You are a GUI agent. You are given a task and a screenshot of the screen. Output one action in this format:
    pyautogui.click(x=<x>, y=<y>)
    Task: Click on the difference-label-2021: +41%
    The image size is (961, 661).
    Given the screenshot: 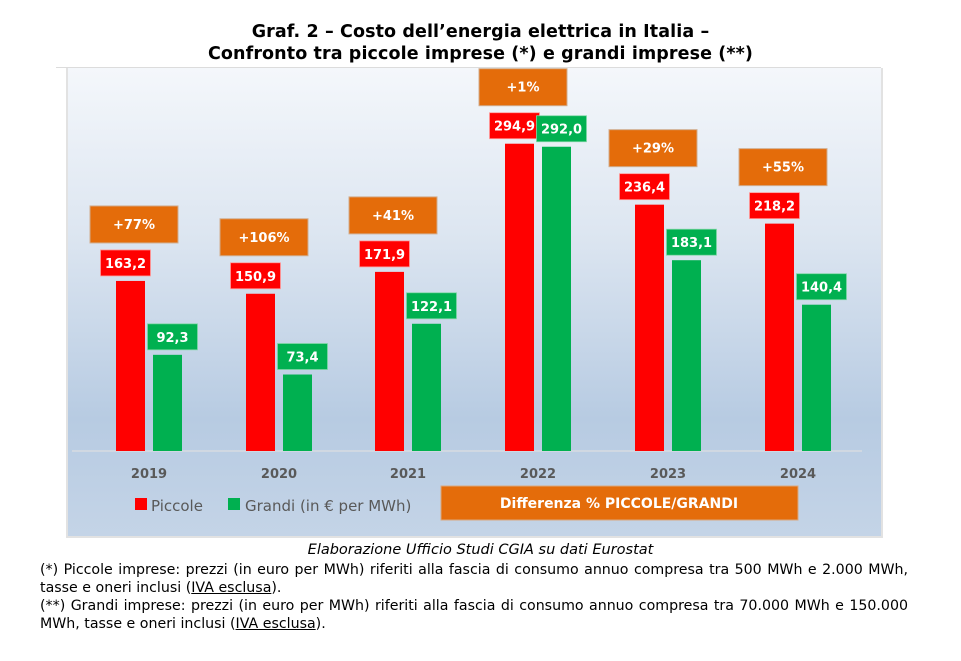 What is the action you would take?
    pyautogui.click(x=393, y=216)
    